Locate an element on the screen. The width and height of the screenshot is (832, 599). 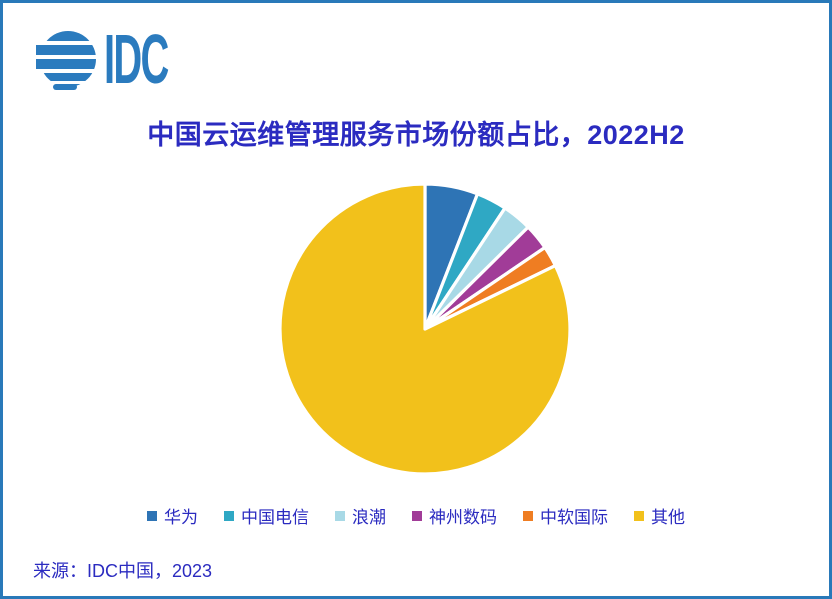
idc-globe-icon is located at coordinates (66, 60).